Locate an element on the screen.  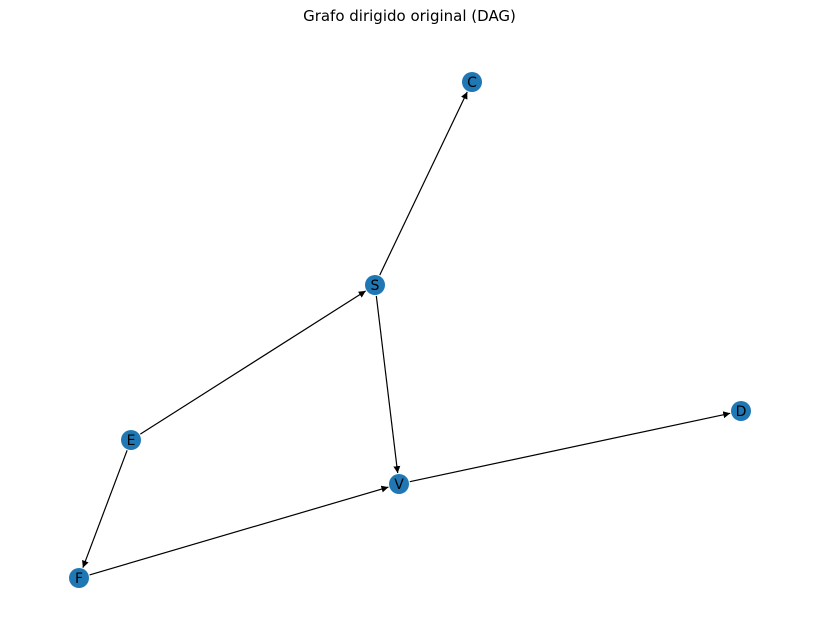
node-e: E is located at coordinates (131, 440).